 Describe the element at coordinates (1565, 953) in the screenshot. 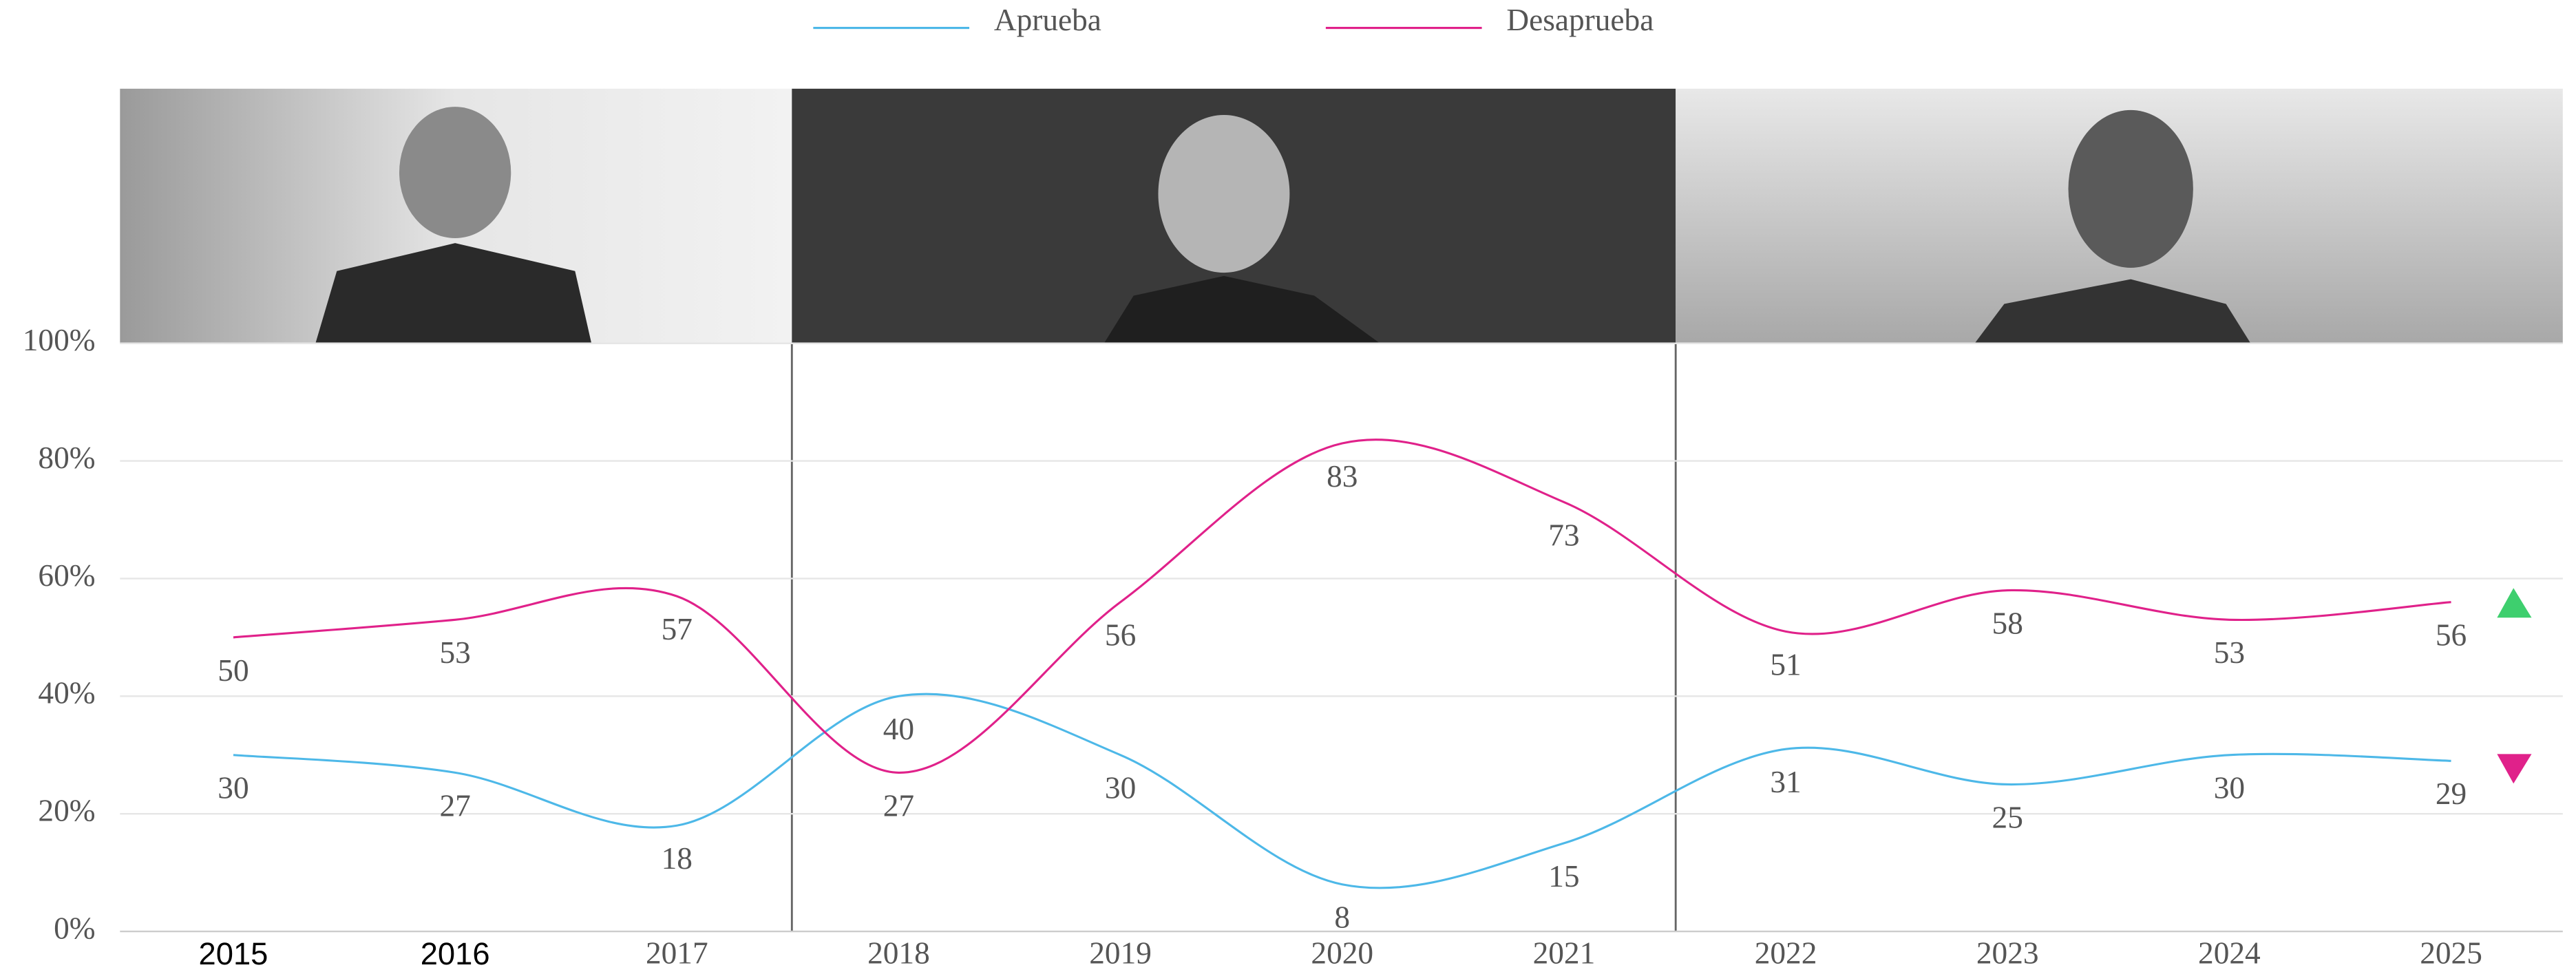

I see `x-tick-label: 2021` at that location.